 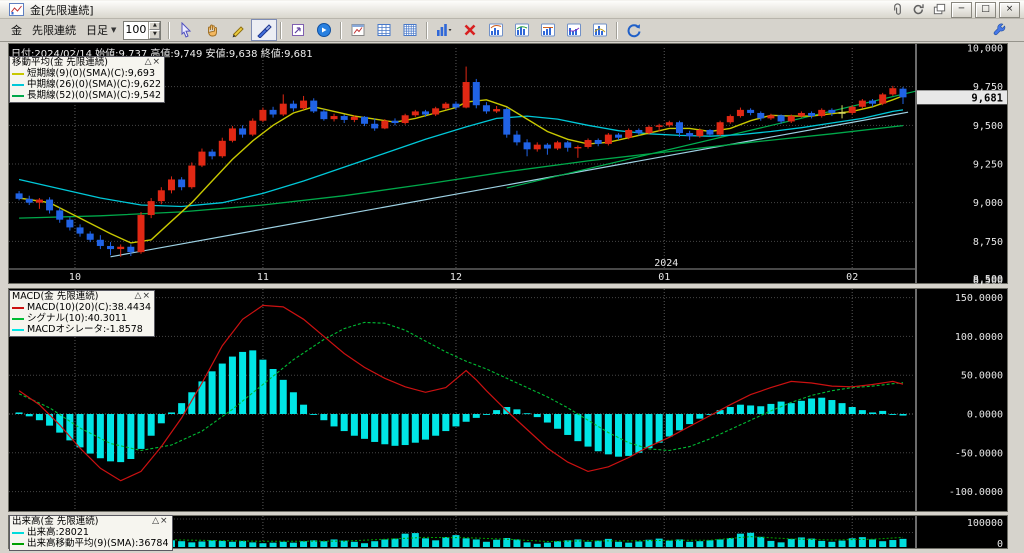 I want to click on legend-item: シグナル(10):40.3011, so click(x=81, y=318).